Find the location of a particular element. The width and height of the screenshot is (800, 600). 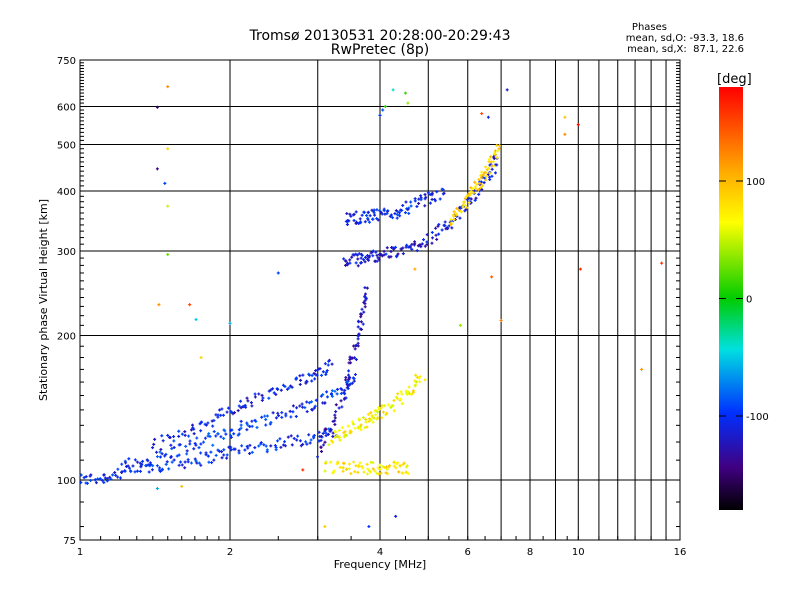

colorbar-ticks: 100 0 -100 is located at coordinates (744, 300).